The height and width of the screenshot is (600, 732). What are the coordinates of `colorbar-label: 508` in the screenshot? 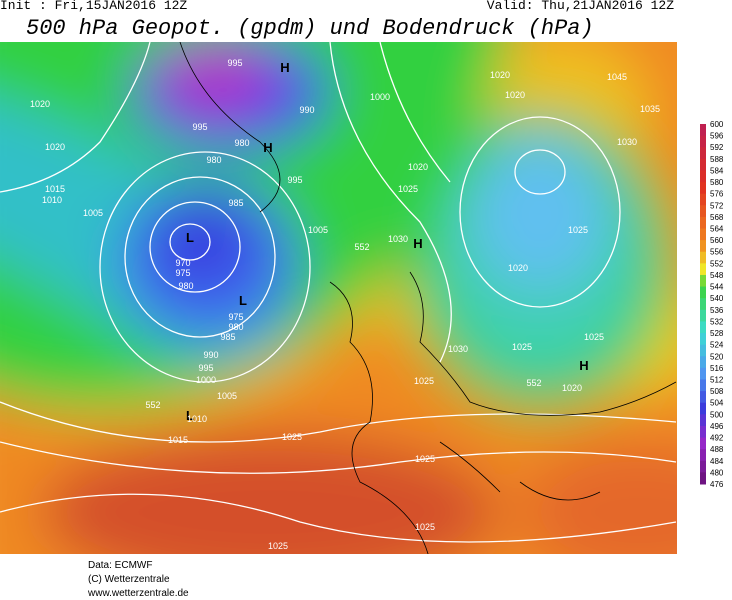 It's located at (717, 391).